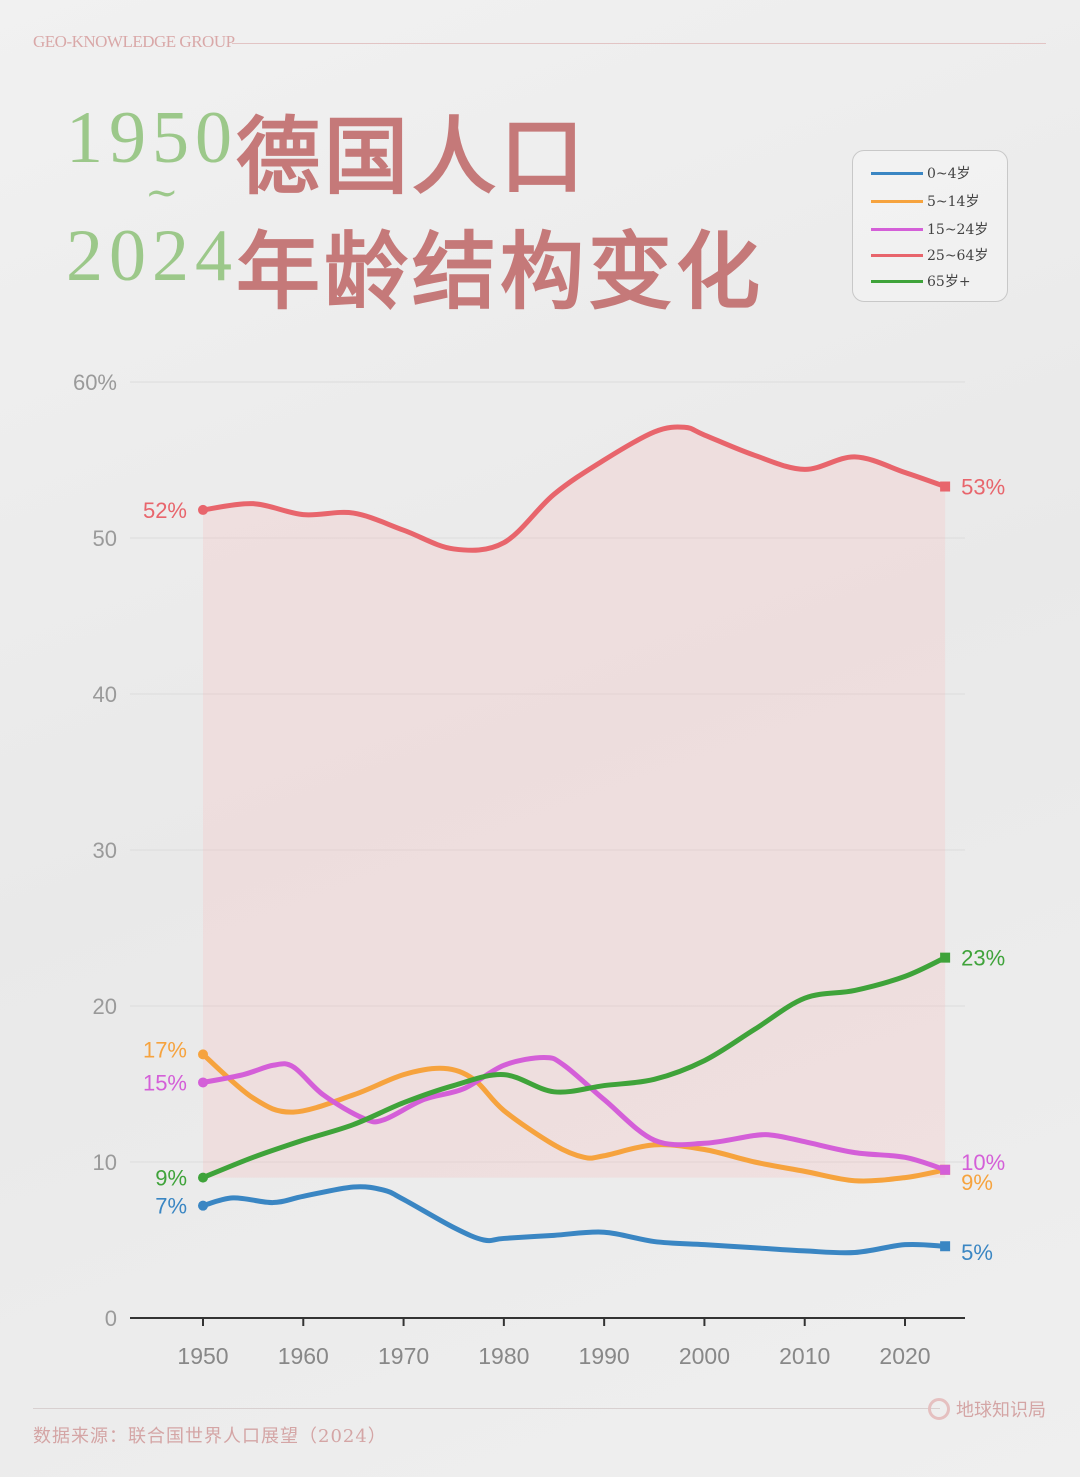 The height and width of the screenshot is (1477, 1080). Describe the element at coordinates (105, 1006) in the screenshot. I see `y-tick-label: 20` at that location.